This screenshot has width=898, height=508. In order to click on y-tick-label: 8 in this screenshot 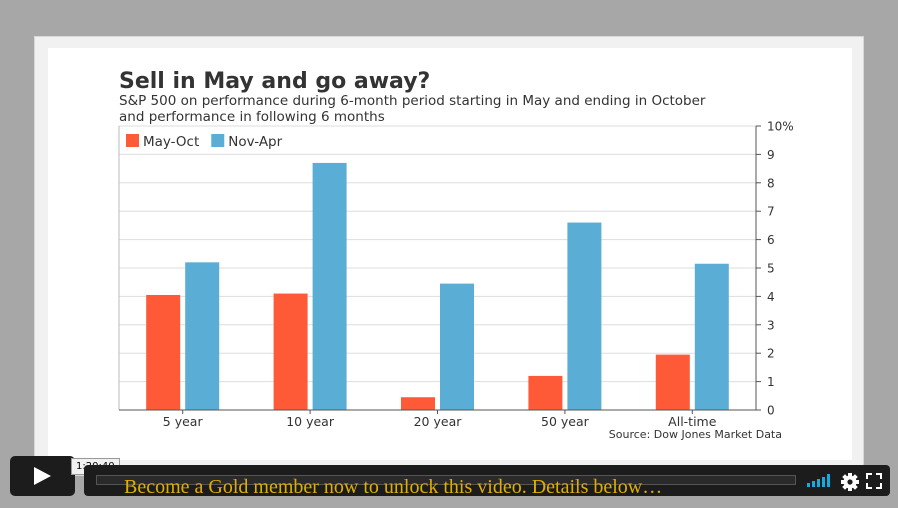, I will do `click(771, 183)`.